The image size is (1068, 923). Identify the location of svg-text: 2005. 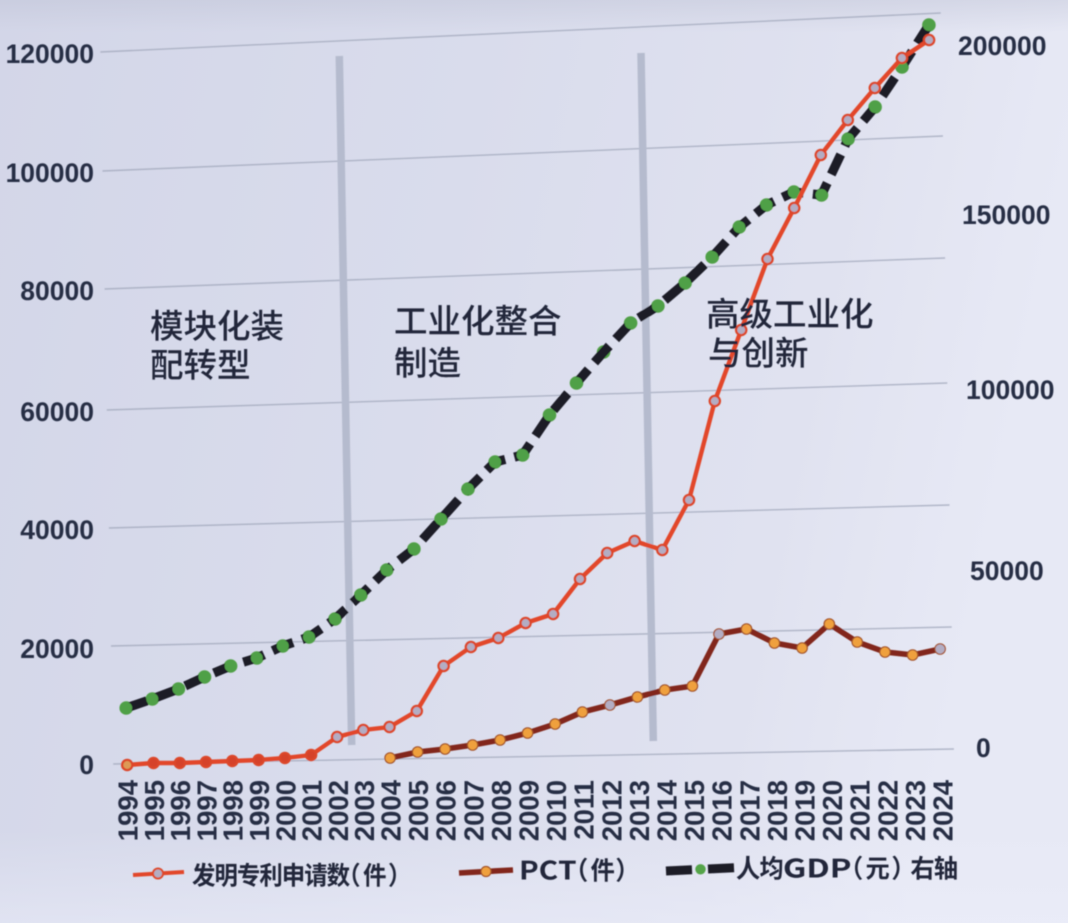
(418, 810).